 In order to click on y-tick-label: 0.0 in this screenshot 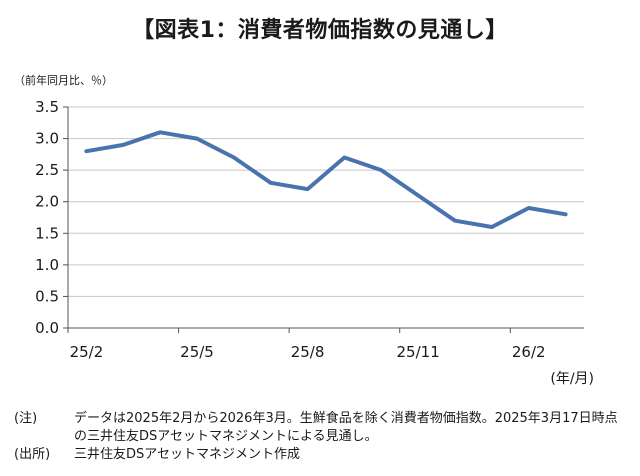, I will do `click(47, 328)`.